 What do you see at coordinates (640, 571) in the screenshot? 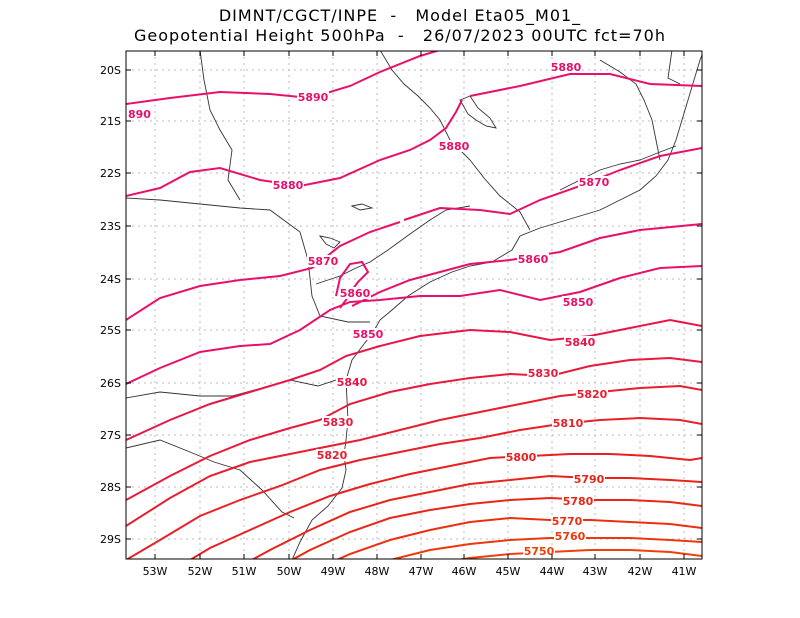
I see `lon-tick-label: 42W` at bounding box center [640, 571].